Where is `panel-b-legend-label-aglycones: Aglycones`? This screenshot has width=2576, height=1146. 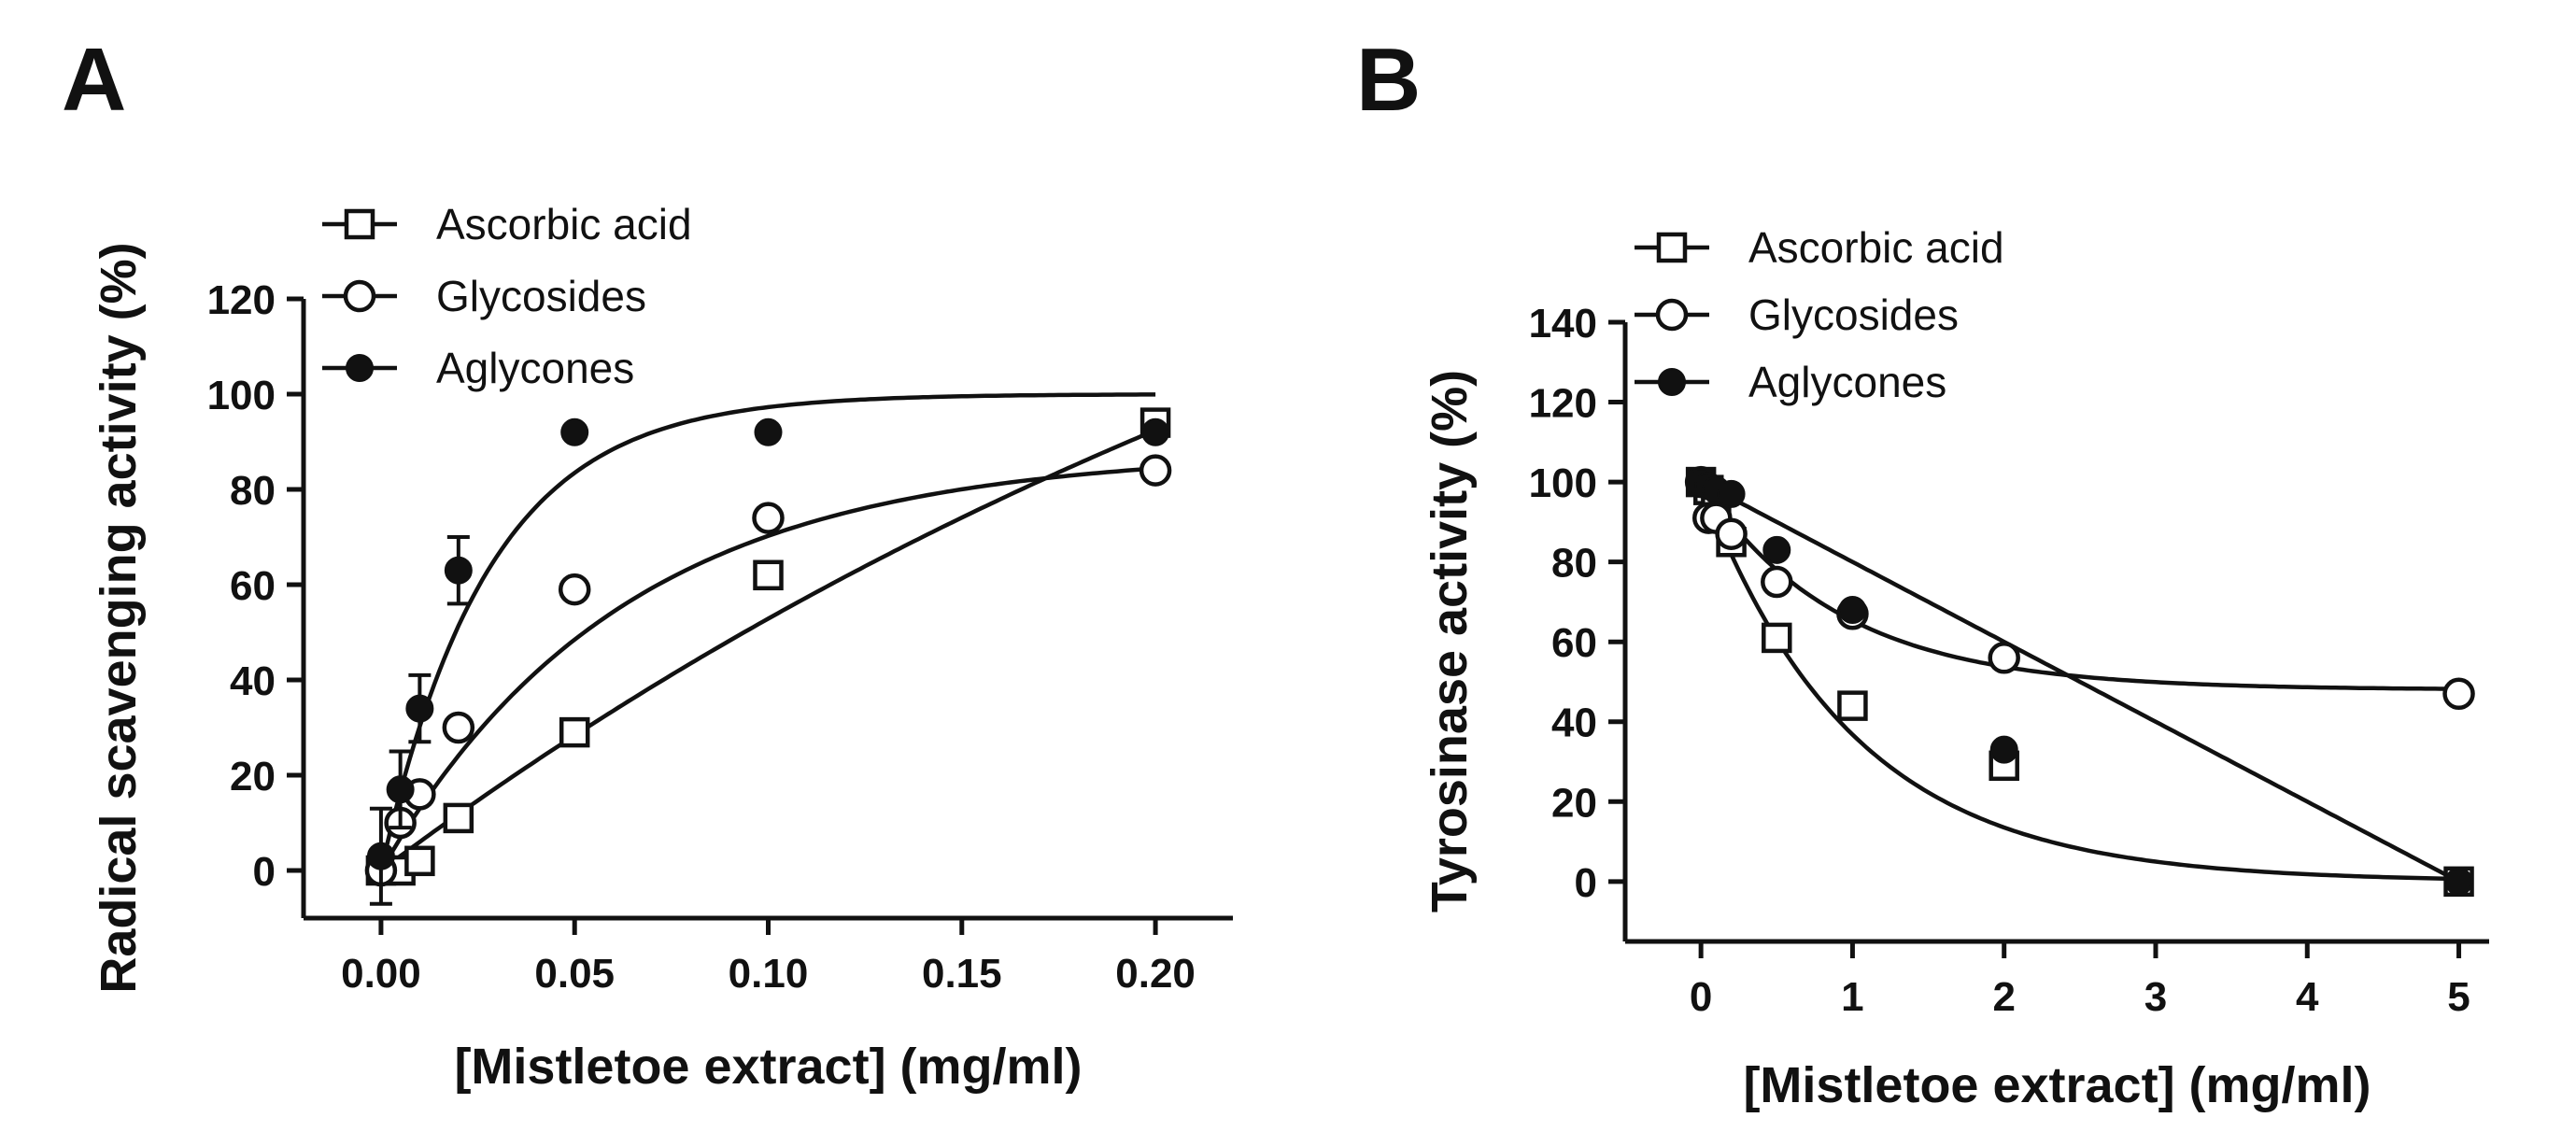 panel-b-legend-label-aglycones: Aglycones is located at coordinates (1847, 382).